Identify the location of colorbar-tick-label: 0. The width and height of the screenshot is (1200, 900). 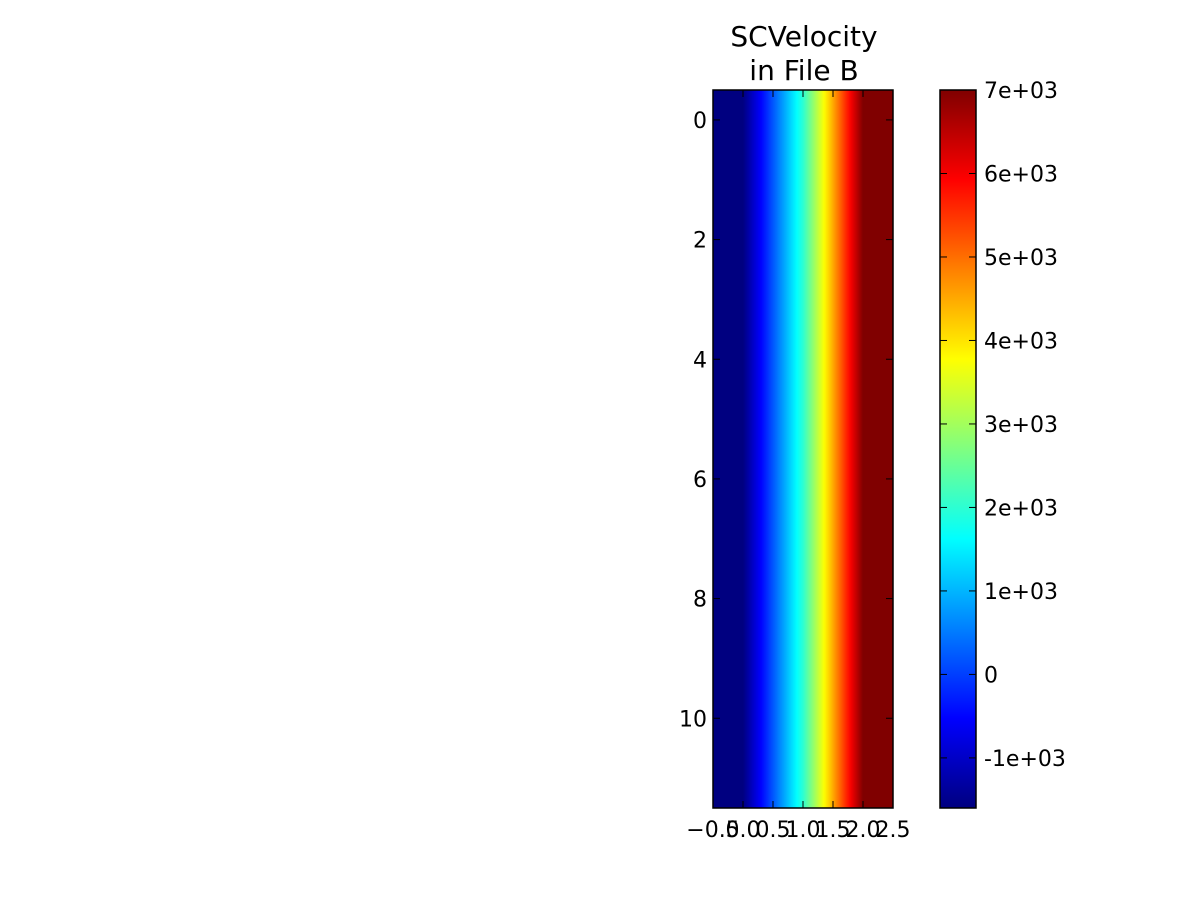
(991, 675).